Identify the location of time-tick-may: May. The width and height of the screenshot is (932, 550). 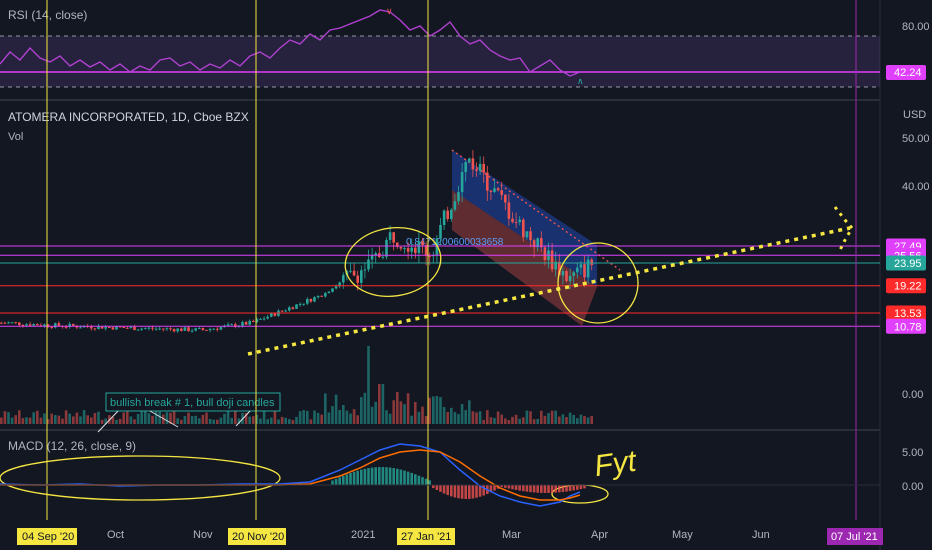
(682, 535).